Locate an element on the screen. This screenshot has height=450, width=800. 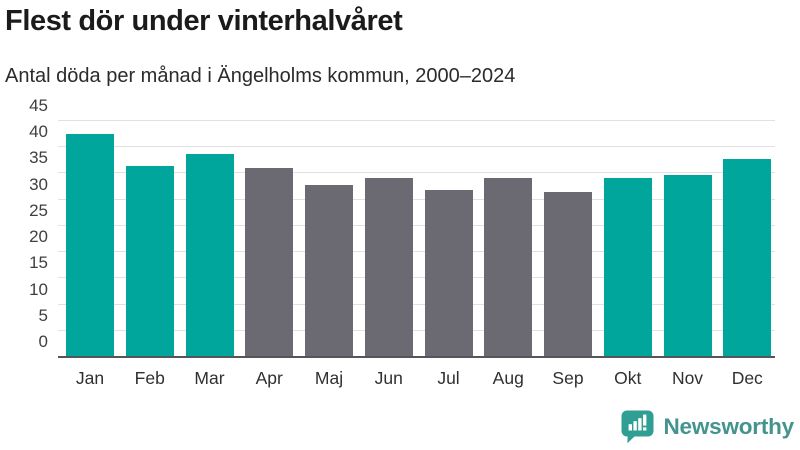
y-tick-0: 0 is located at coordinates (43, 341).